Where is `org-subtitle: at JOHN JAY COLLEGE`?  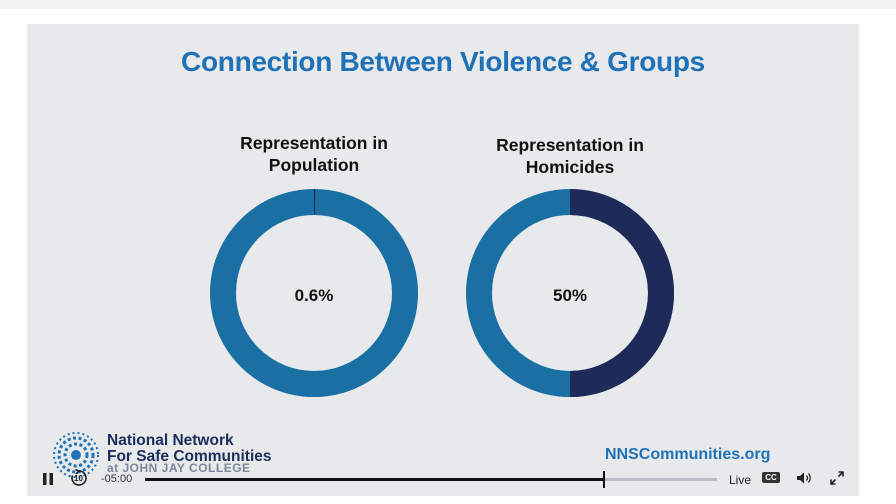 org-subtitle: at JOHN JAY COLLEGE is located at coordinates (179, 468).